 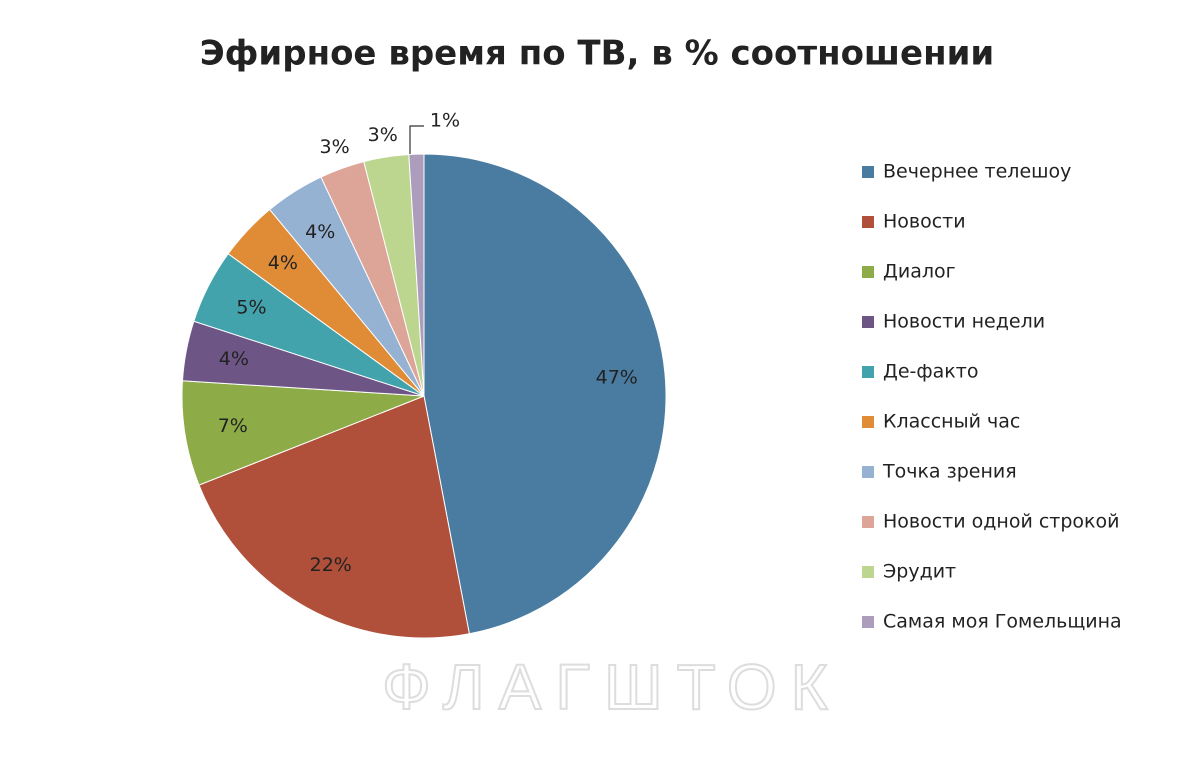 What do you see at coordinates (617, 377) in the screenshot?
I see `data-label: 47%` at bounding box center [617, 377].